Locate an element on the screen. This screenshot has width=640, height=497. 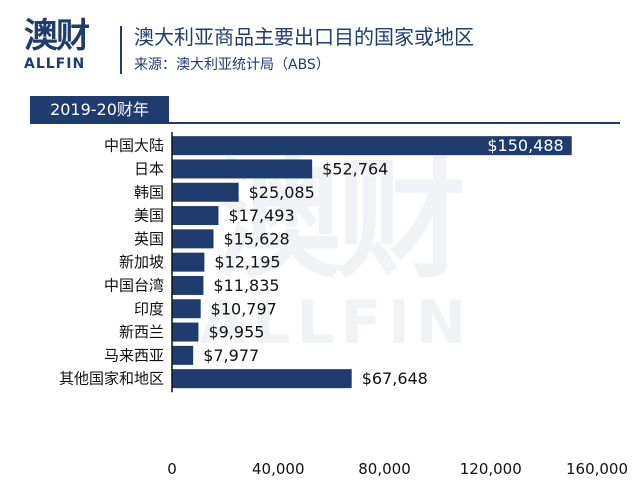
value-label: $150,488 is located at coordinates (525, 145).